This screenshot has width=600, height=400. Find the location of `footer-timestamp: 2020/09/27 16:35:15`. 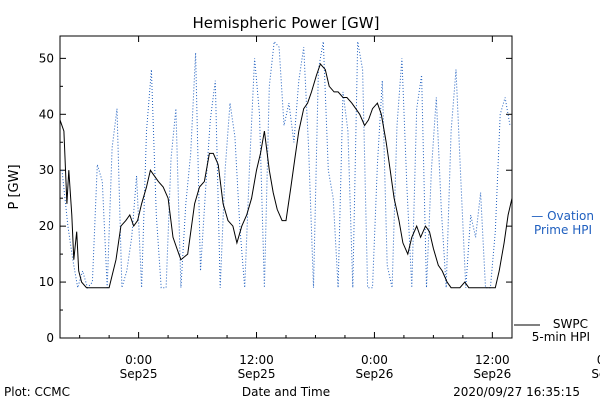

footer-timestamp: 2020/09/27 16:35:15 is located at coordinates (516, 392).